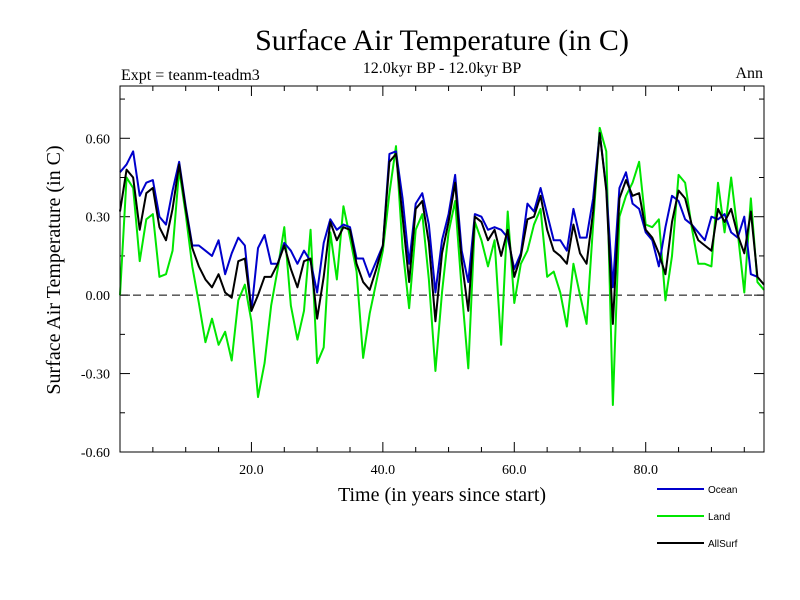 The image size is (800, 600). What do you see at coordinates (645, 470) in the screenshot?
I see `x-tick-label: 80.0` at bounding box center [645, 470].